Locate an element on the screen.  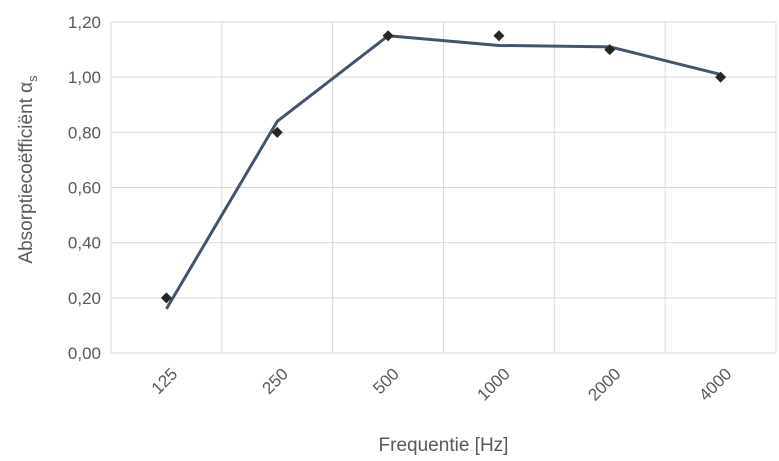
x-tick-label: 1000 is located at coordinates (494, 384).